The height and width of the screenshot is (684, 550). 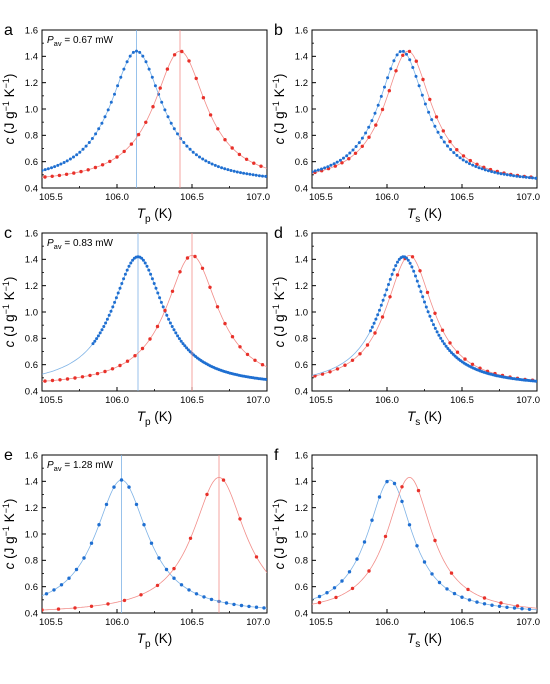 I want to click on y-tick-label: 0.6, so click(x=301, y=162).